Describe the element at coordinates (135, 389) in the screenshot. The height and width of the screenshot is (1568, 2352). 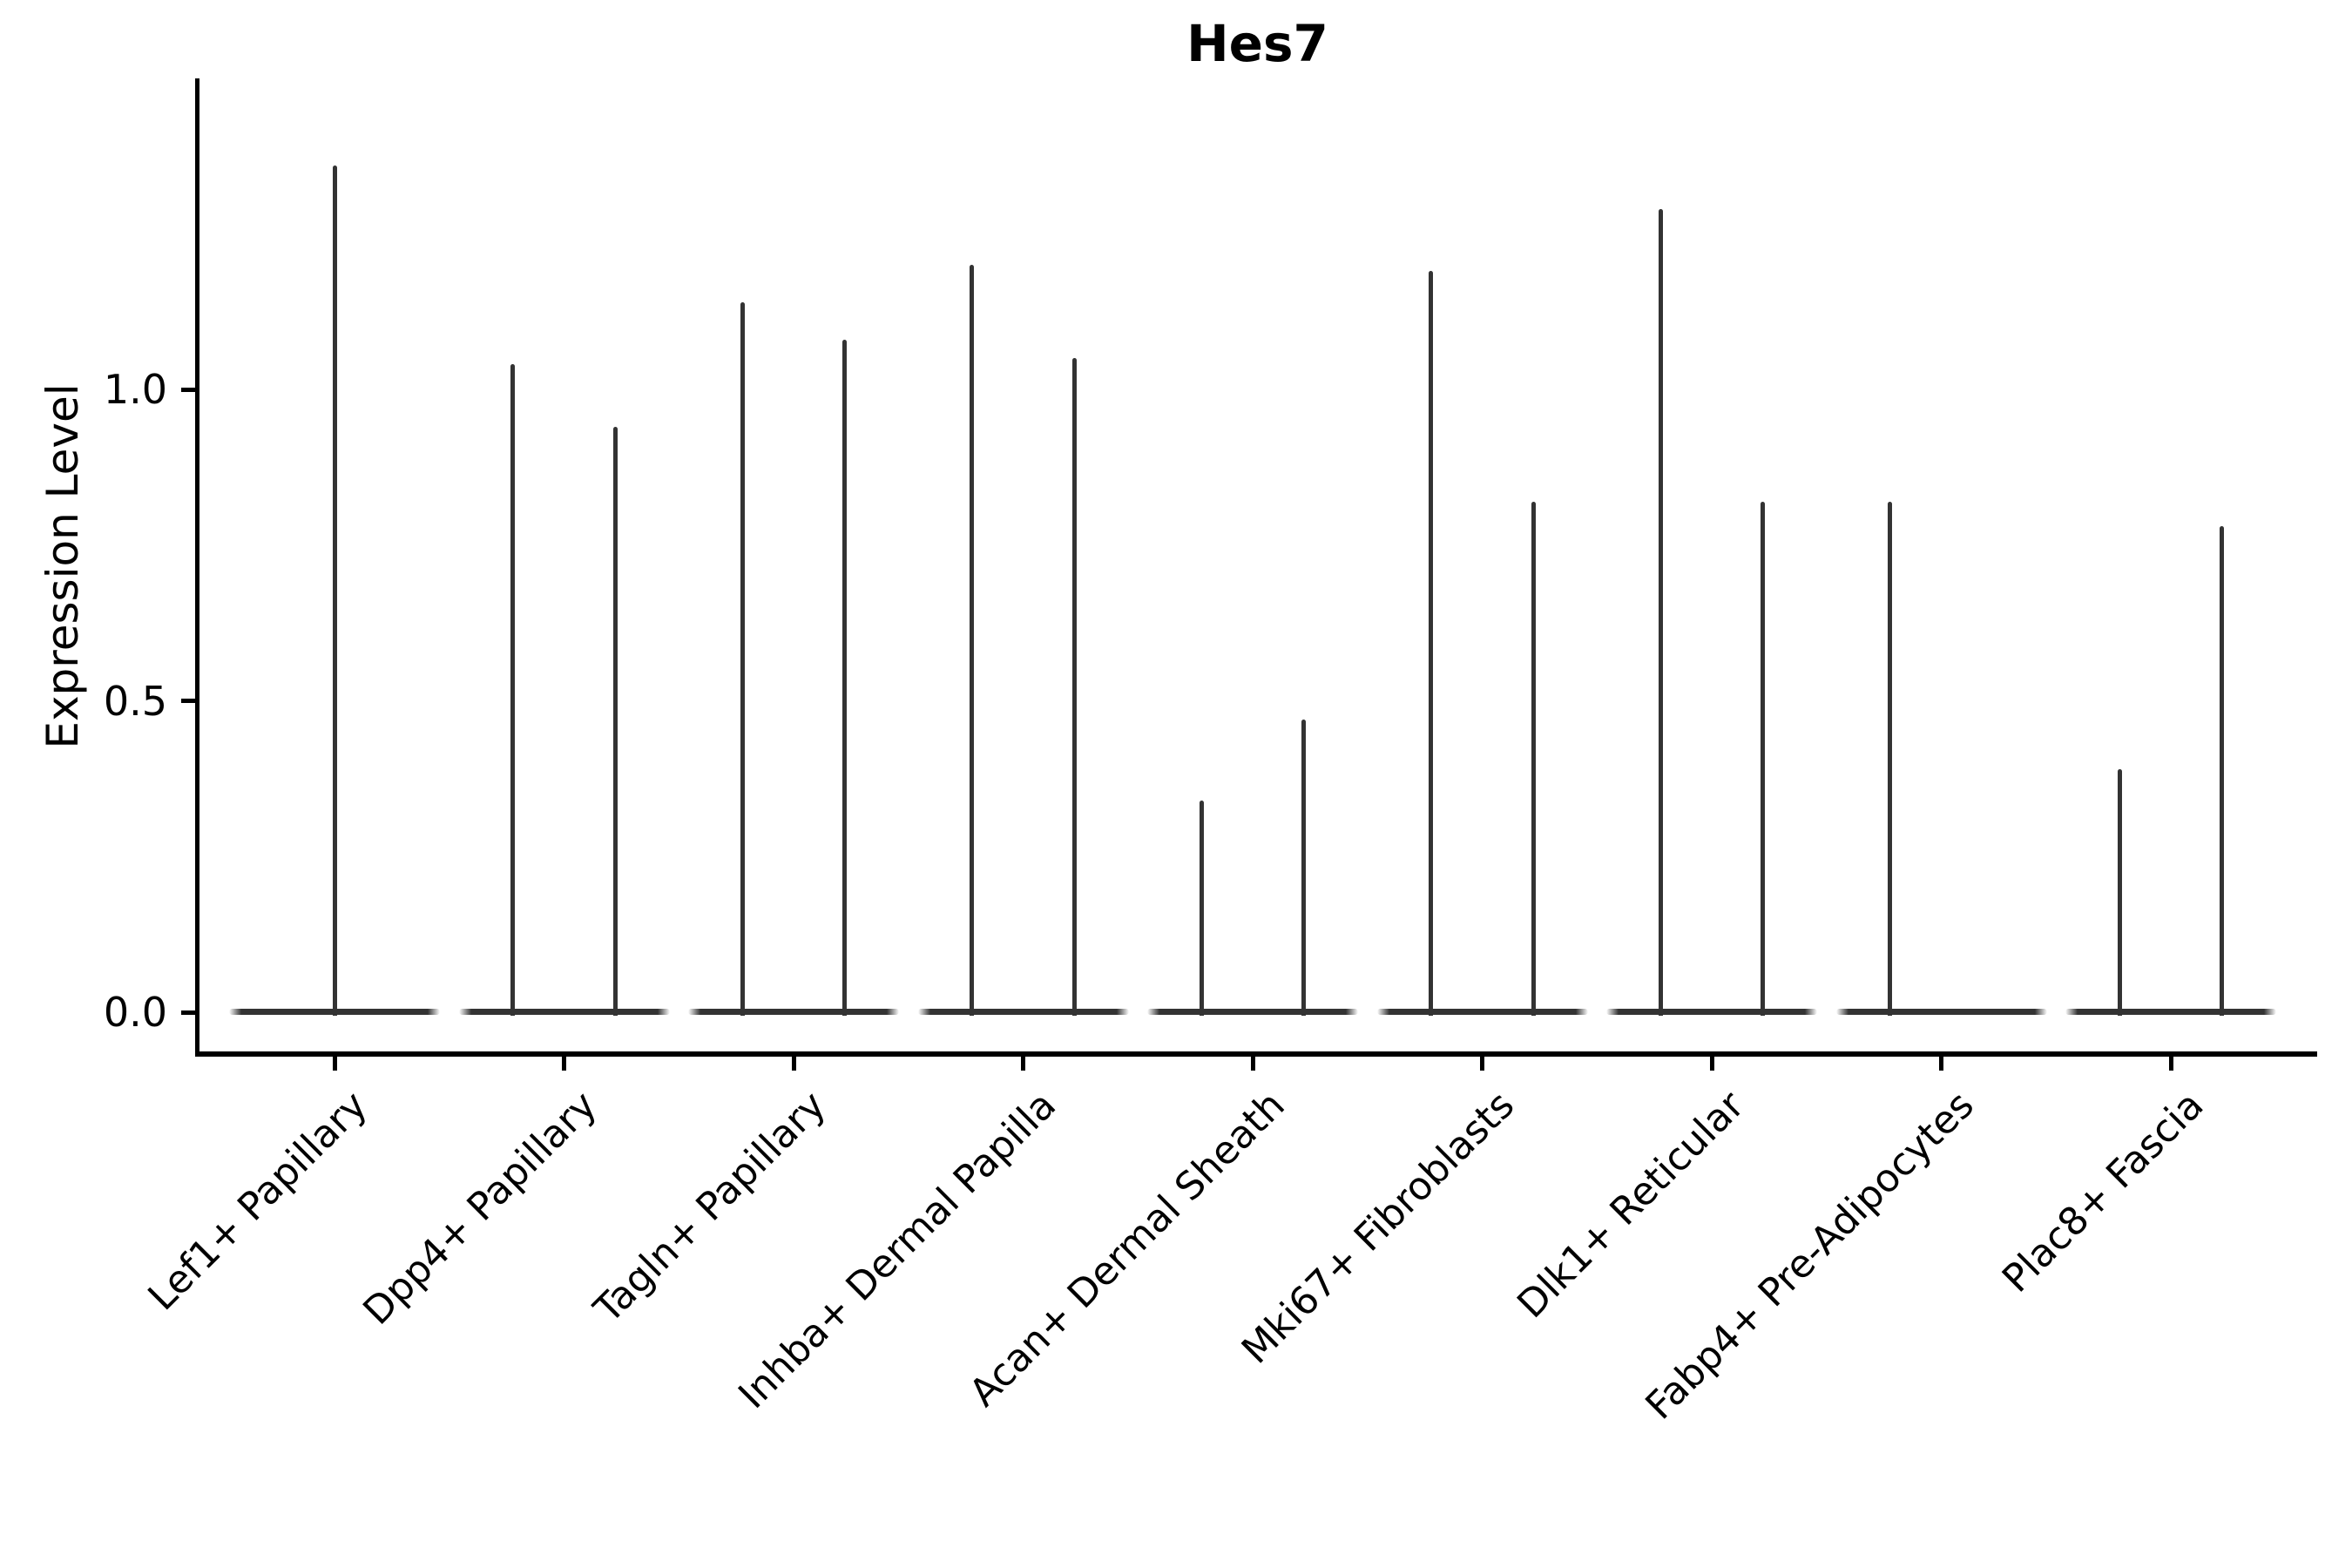
I see `y-tick-label: 1.0` at that location.